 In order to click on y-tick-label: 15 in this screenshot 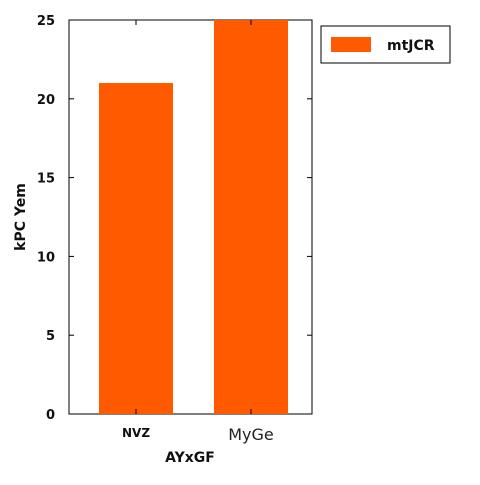, I will do `click(46, 179)`.